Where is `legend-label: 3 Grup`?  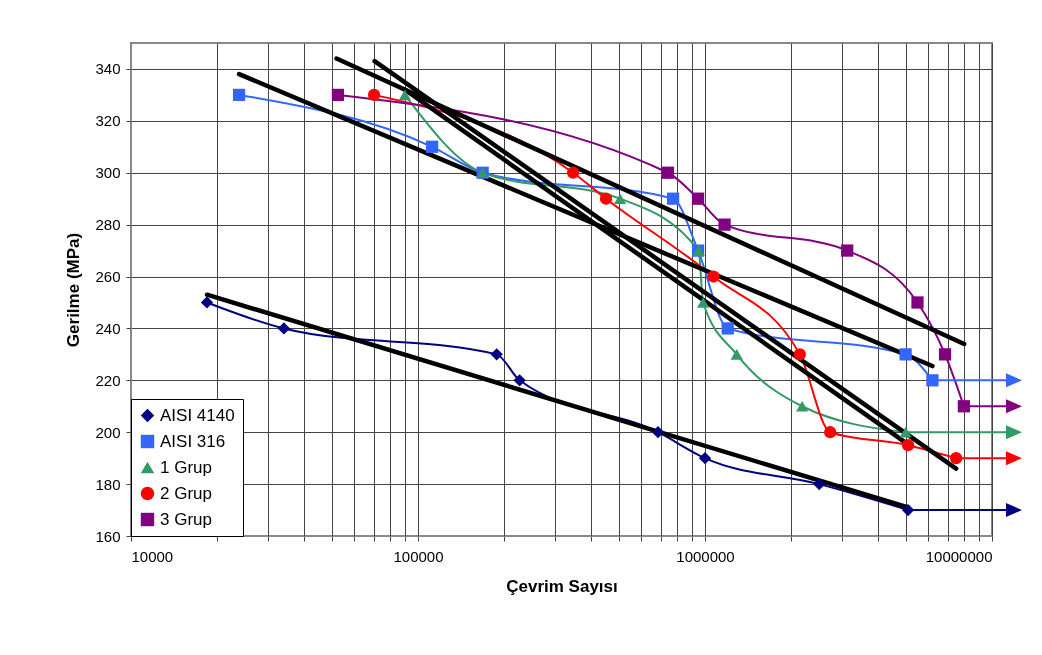 legend-label: 3 Grup is located at coordinates (186, 519).